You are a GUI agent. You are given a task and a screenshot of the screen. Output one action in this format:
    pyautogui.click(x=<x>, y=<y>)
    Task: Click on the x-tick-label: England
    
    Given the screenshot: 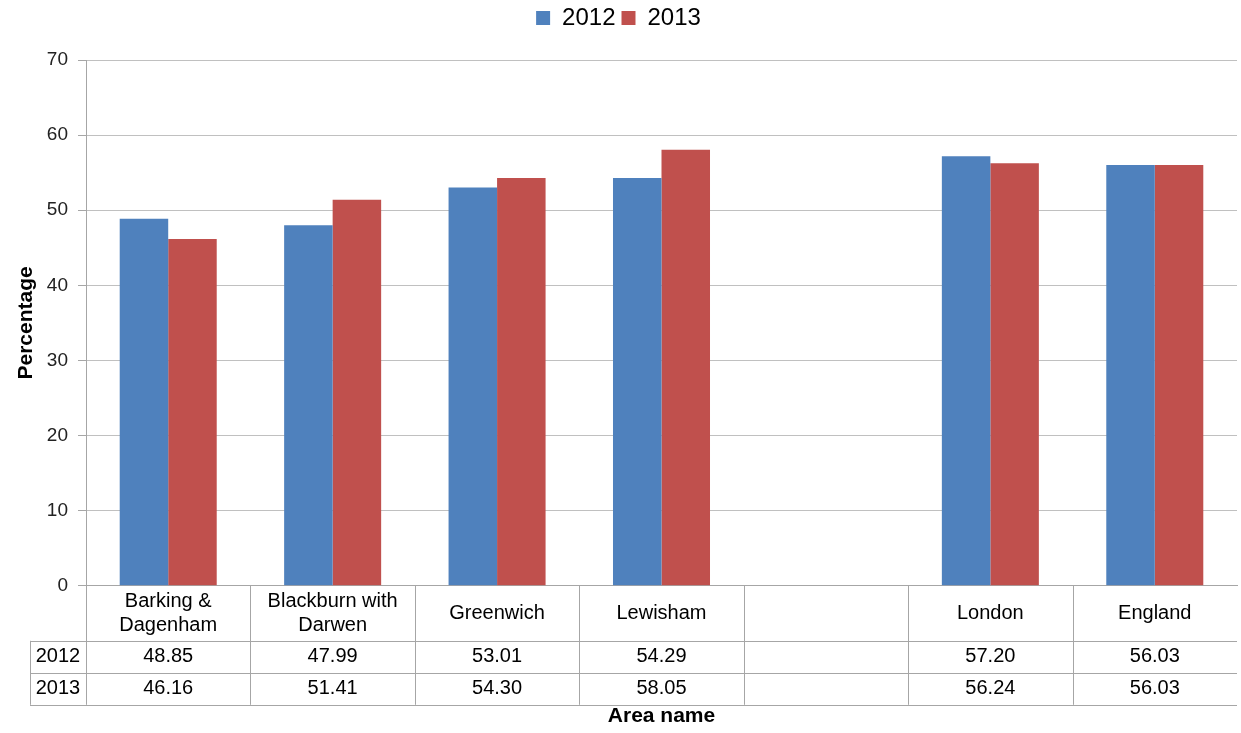 What is the action you would take?
    pyautogui.click(x=1155, y=611)
    